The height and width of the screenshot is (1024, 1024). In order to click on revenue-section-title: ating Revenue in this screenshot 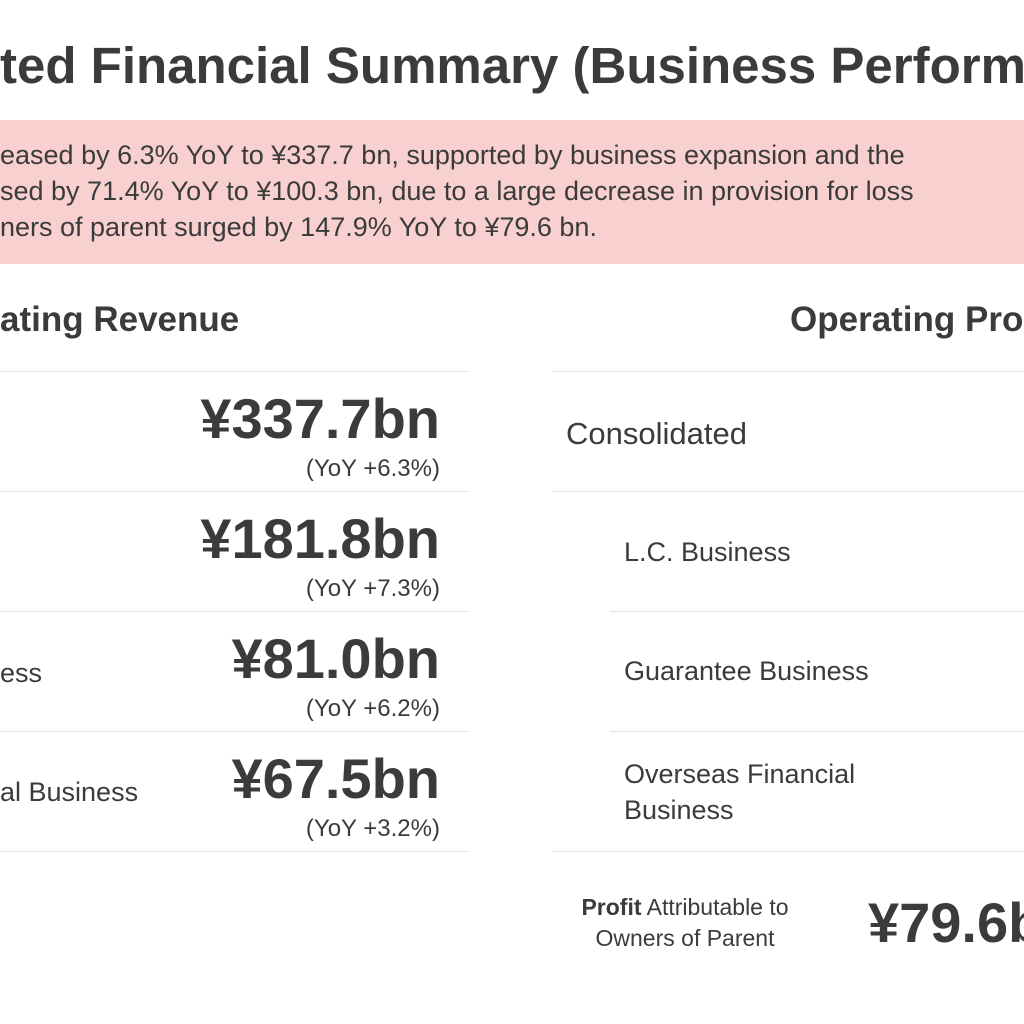, I will do `click(120, 319)`.